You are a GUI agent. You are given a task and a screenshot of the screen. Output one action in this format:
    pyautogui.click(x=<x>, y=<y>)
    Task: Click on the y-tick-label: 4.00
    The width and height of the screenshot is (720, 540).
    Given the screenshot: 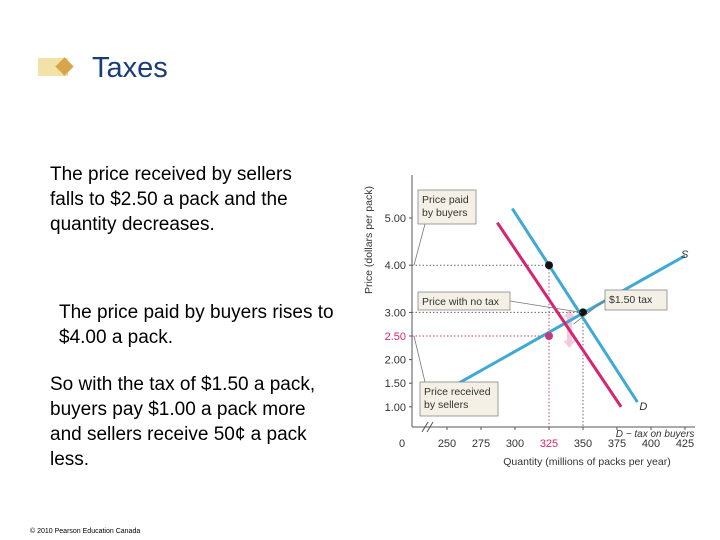 What is the action you would take?
    pyautogui.click(x=395, y=266)
    